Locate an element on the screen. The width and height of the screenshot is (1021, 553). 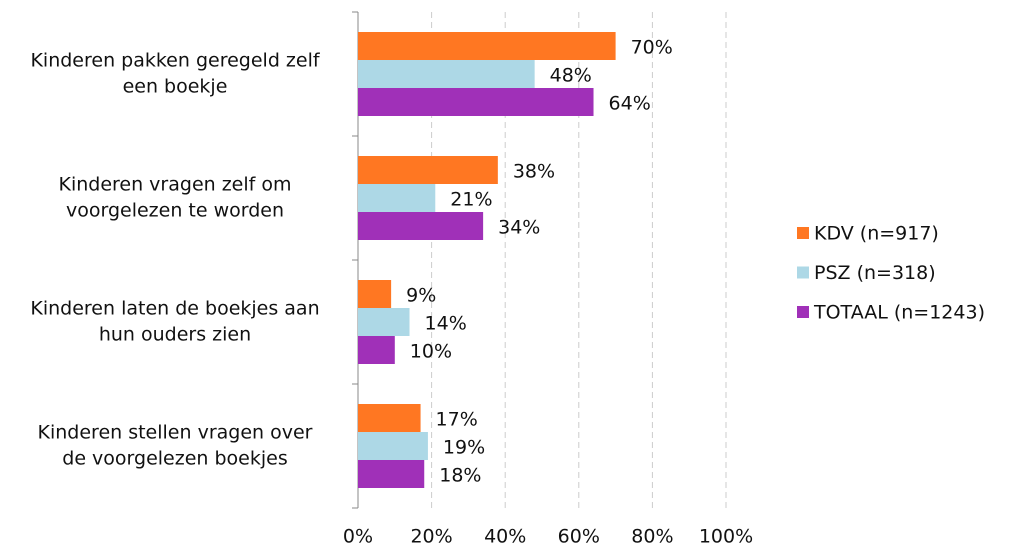
legend-label: TOTAAL (n=1243) is located at coordinates (899, 313).